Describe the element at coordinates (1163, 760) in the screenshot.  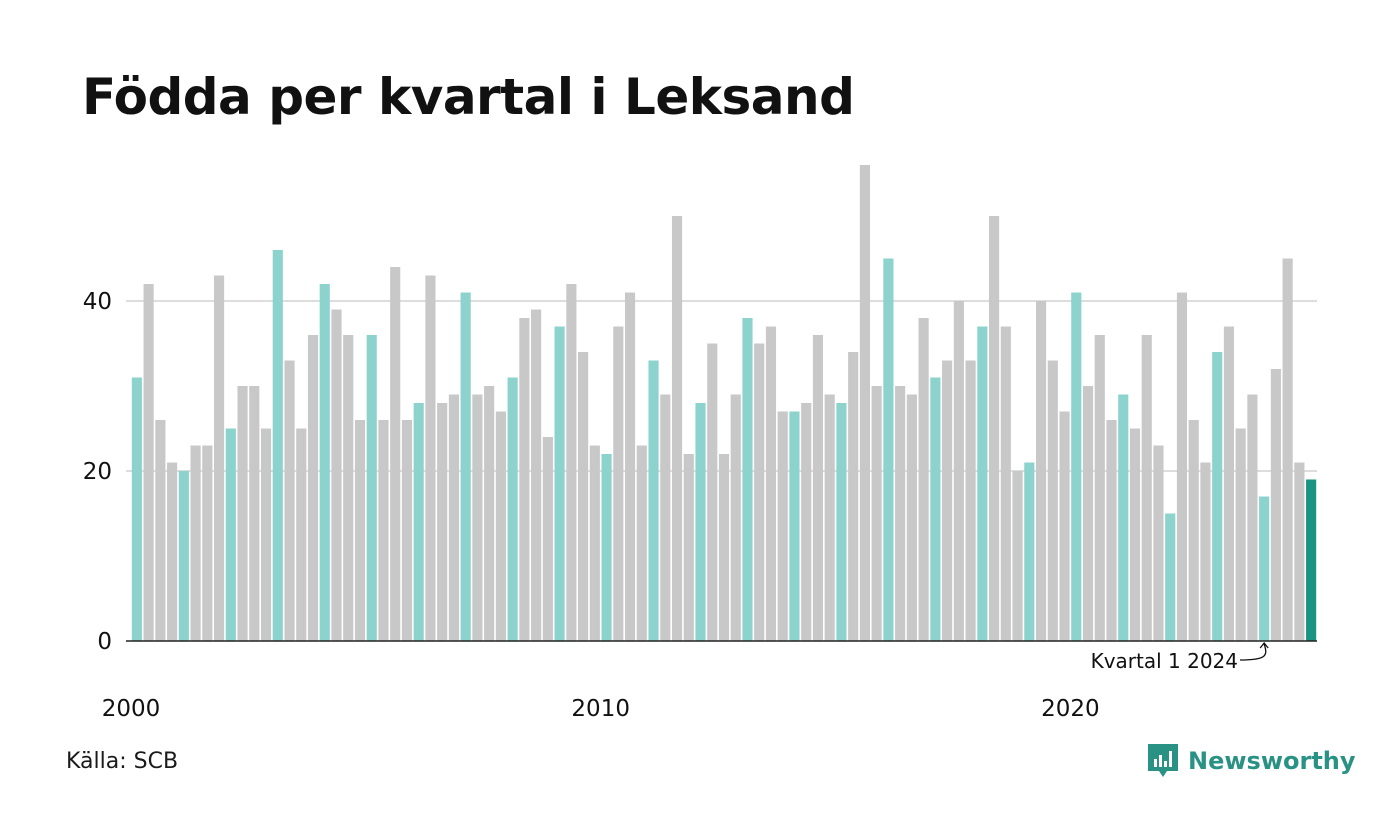
I see `newsworthy-logo-icon` at that location.